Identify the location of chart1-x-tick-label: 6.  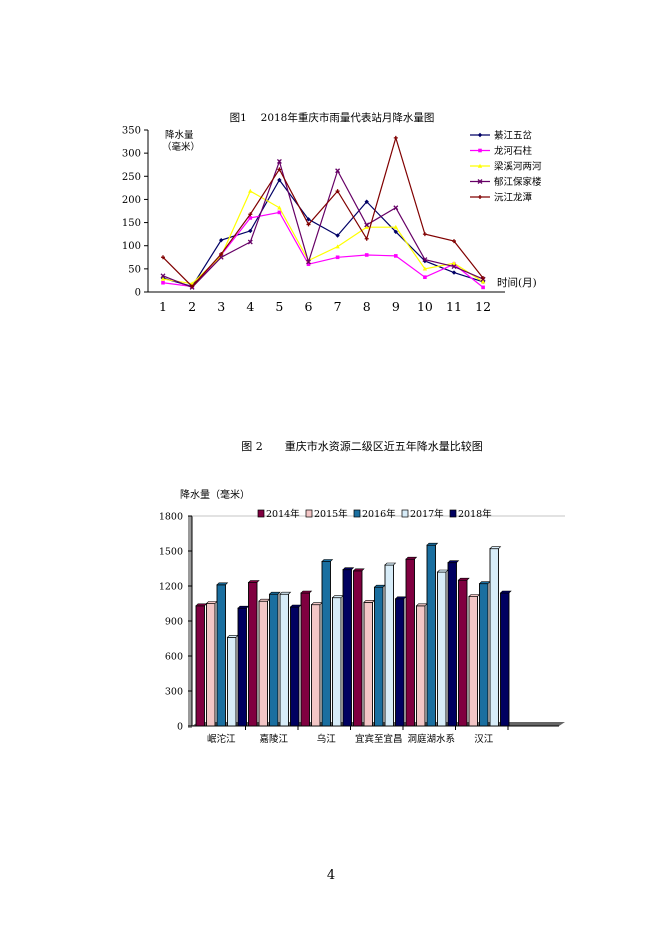
(309, 306).